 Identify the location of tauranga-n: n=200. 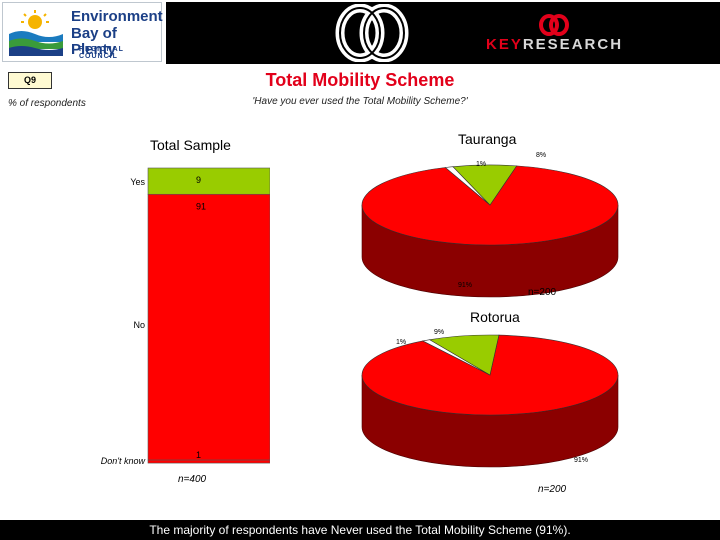
(542, 292).